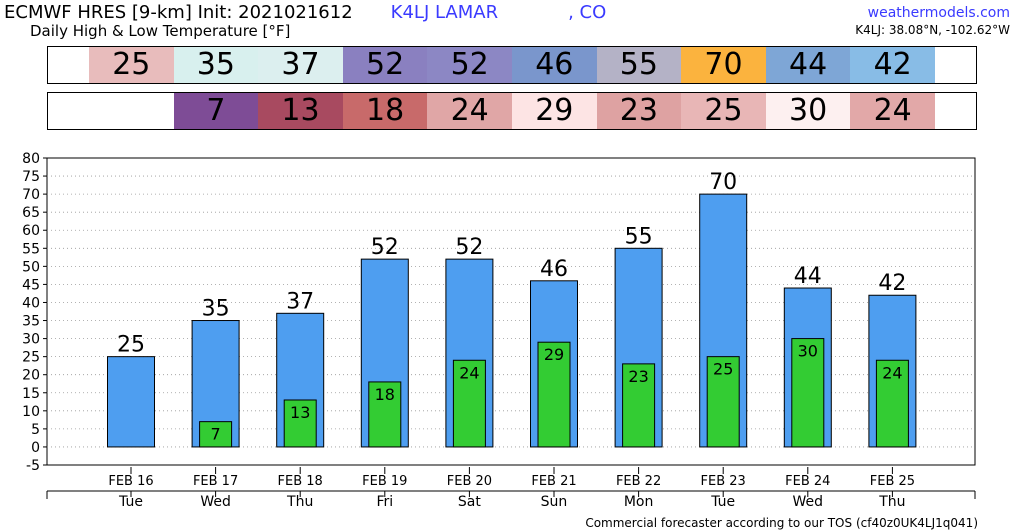  What do you see at coordinates (587, 12) in the screenshot?
I see `station-state: , CO` at bounding box center [587, 12].